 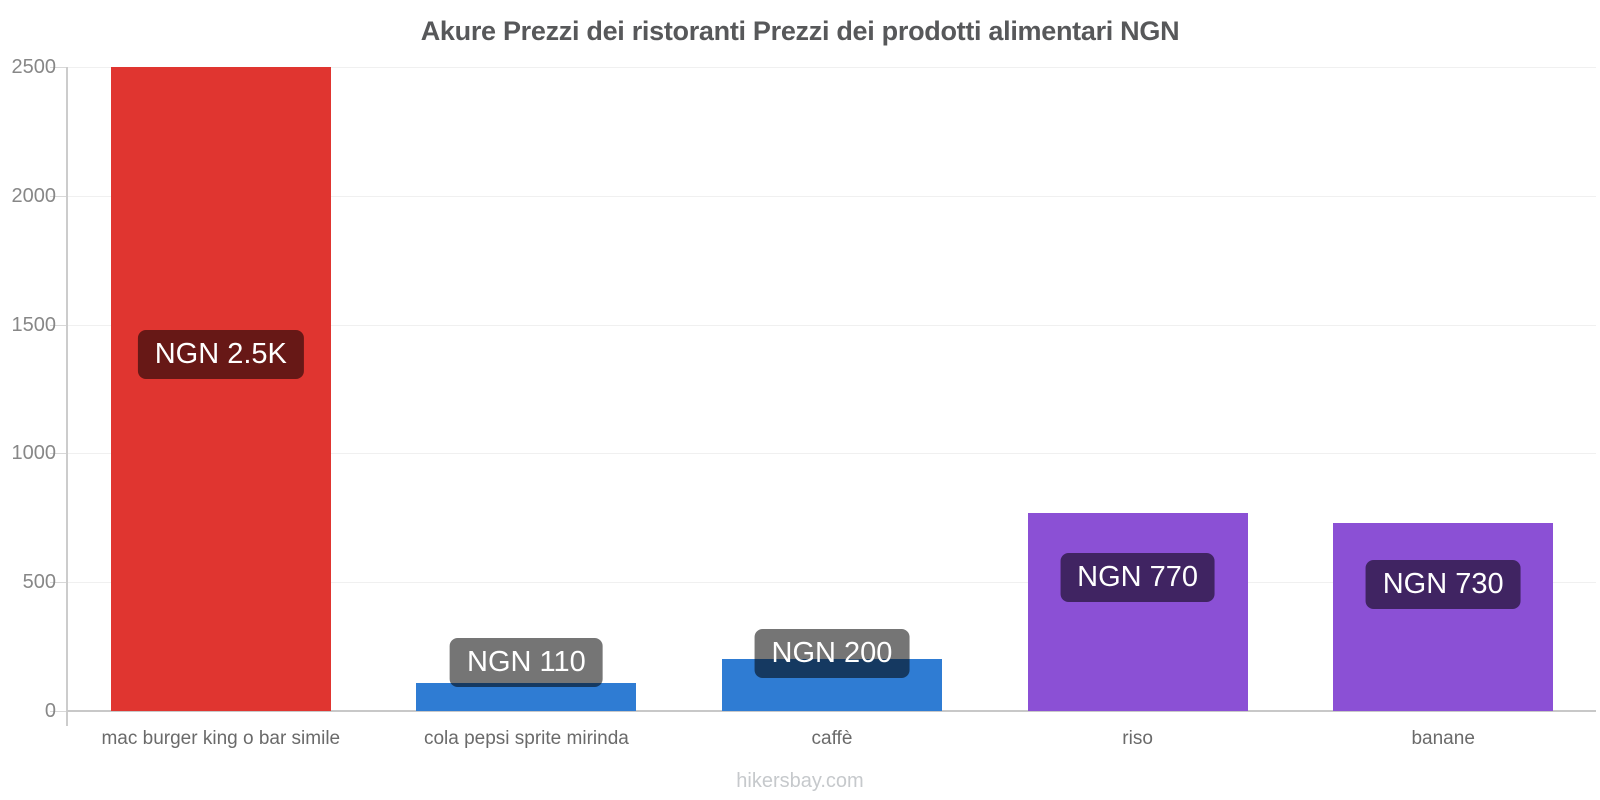 I want to click on bar-riso, so click(x=1137, y=611).